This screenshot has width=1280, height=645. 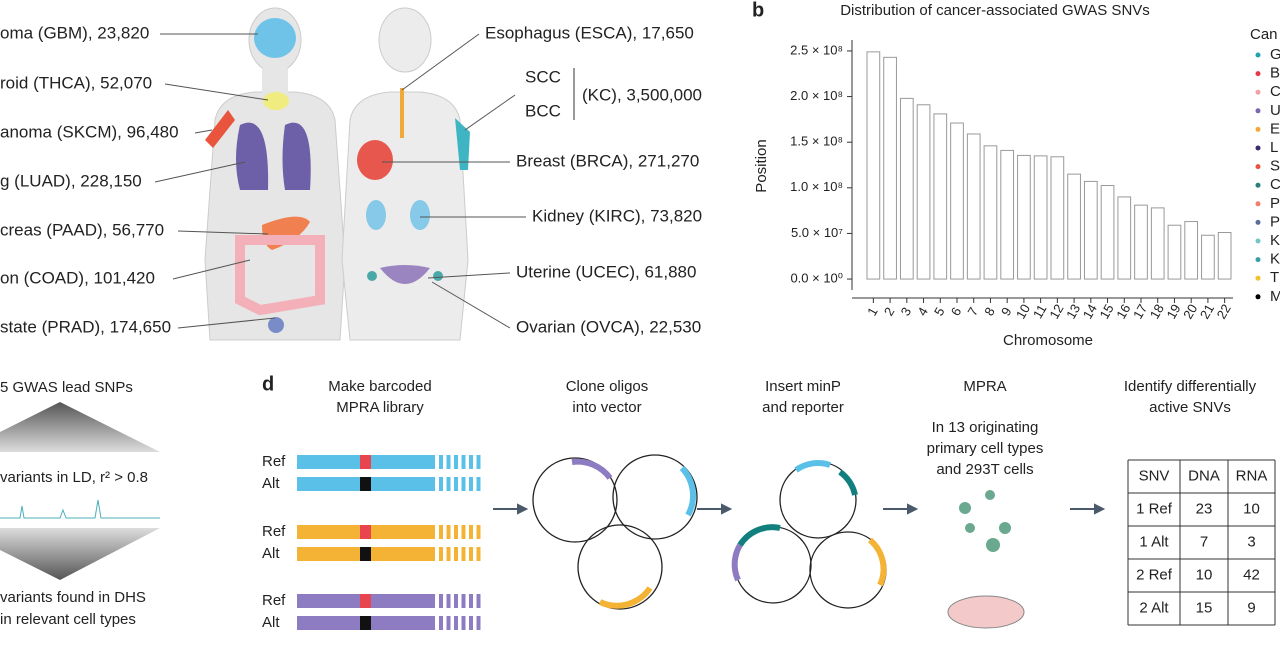 I want to click on cancer-label: Ovarian (OVCA), 22,530, so click(x=608, y=326).